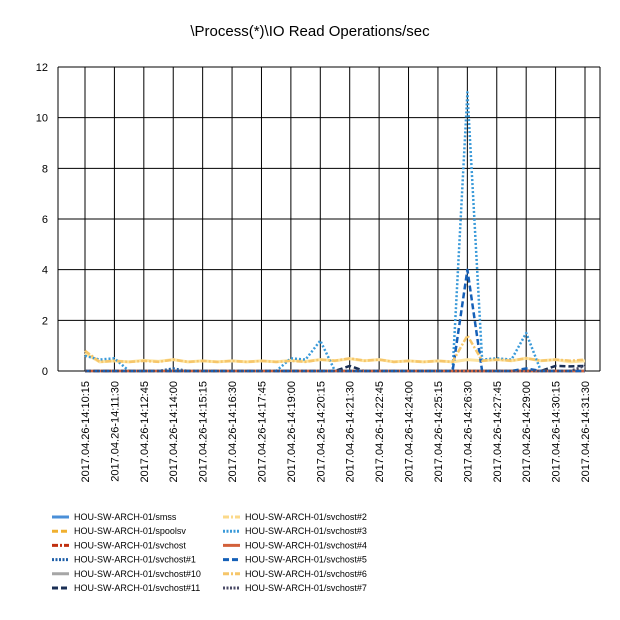 The image size is (620, 620). Describe the element at coordinates (45, 169) in the screenshot. I see `y-tick-label: 8` at that location.